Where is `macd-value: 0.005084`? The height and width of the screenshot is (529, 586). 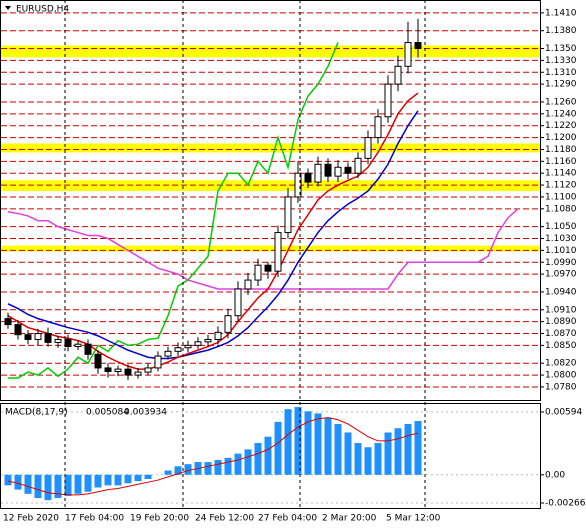
macd-value: 0.005084 is located at coordinates (107, 413).